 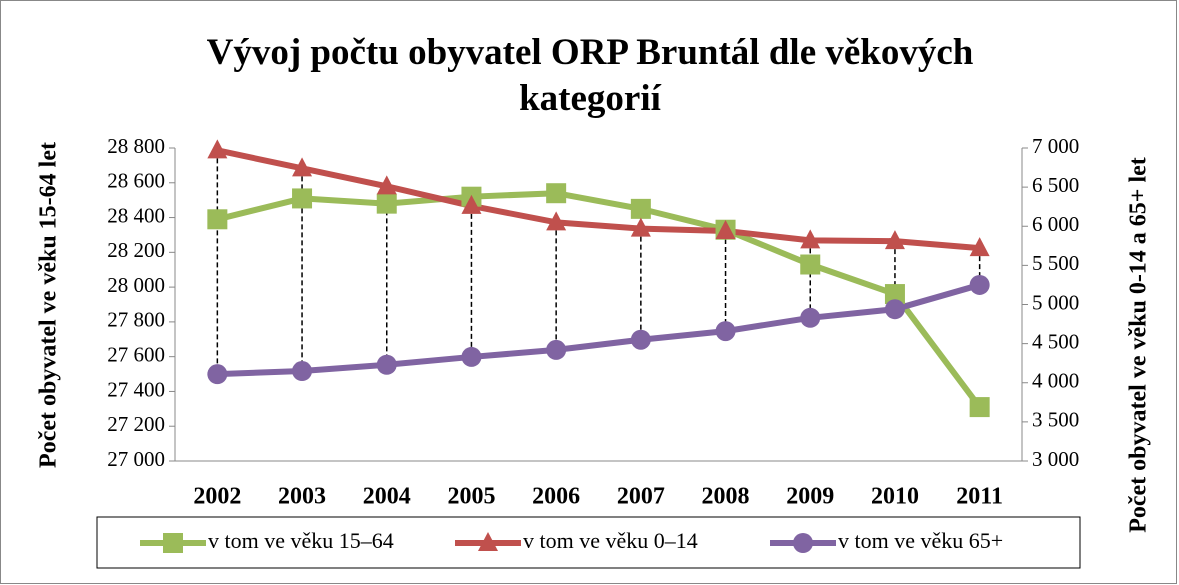 I want to click on y2-axis-title: Počet obyvatel ve věku 0-14 a 65+ let, so click(x=1139, y=345).